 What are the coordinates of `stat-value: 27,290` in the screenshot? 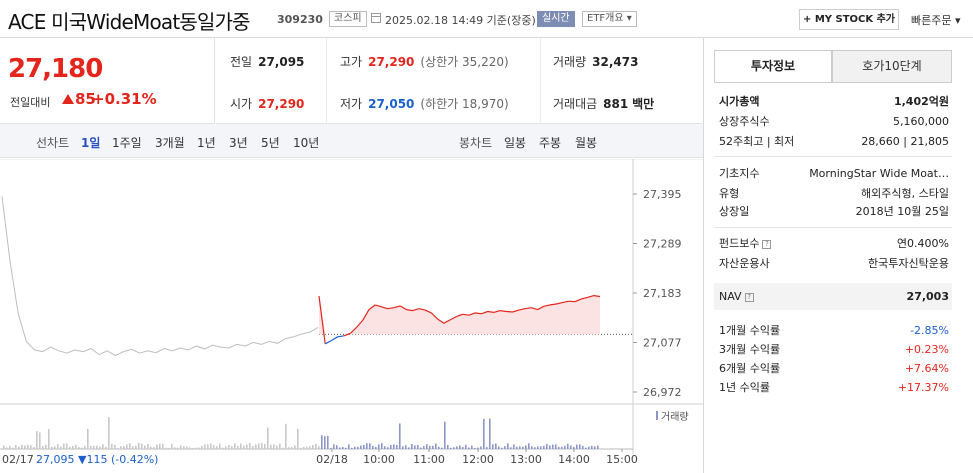 It's located at (391, 62).